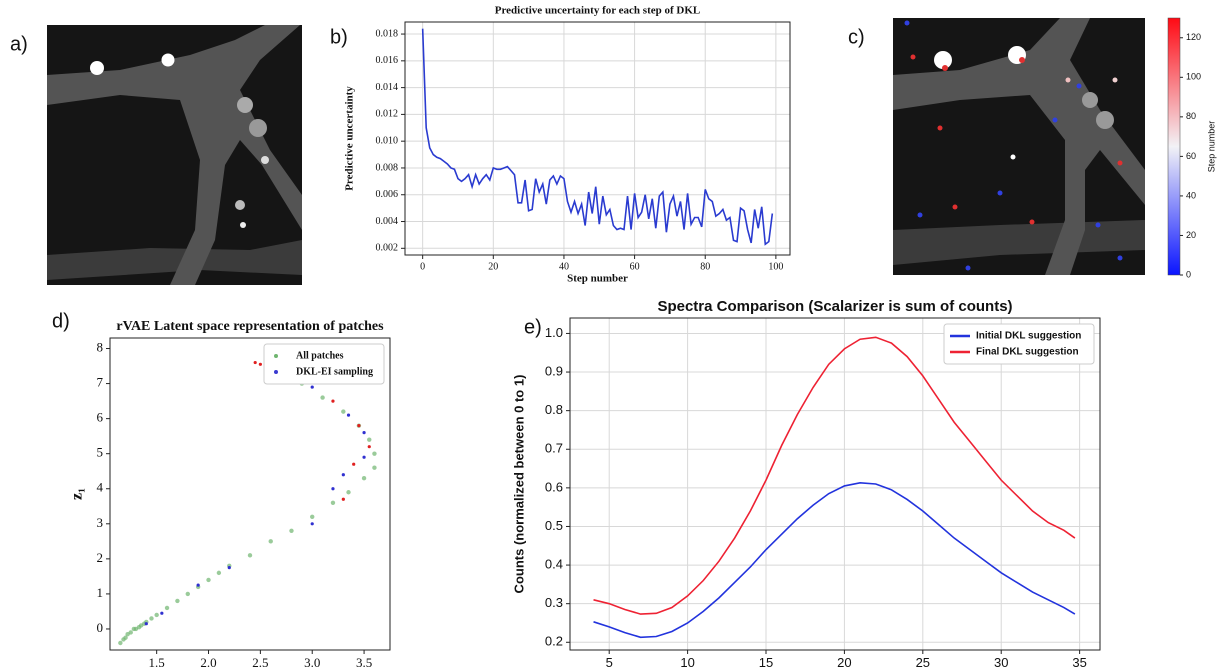 The width and height of the screenshot is (1225, 670). What do you see at coordinates (554, 525) in the screenshot?
I see `y-tick-label: 0.5` at bounding box center [554, 525].